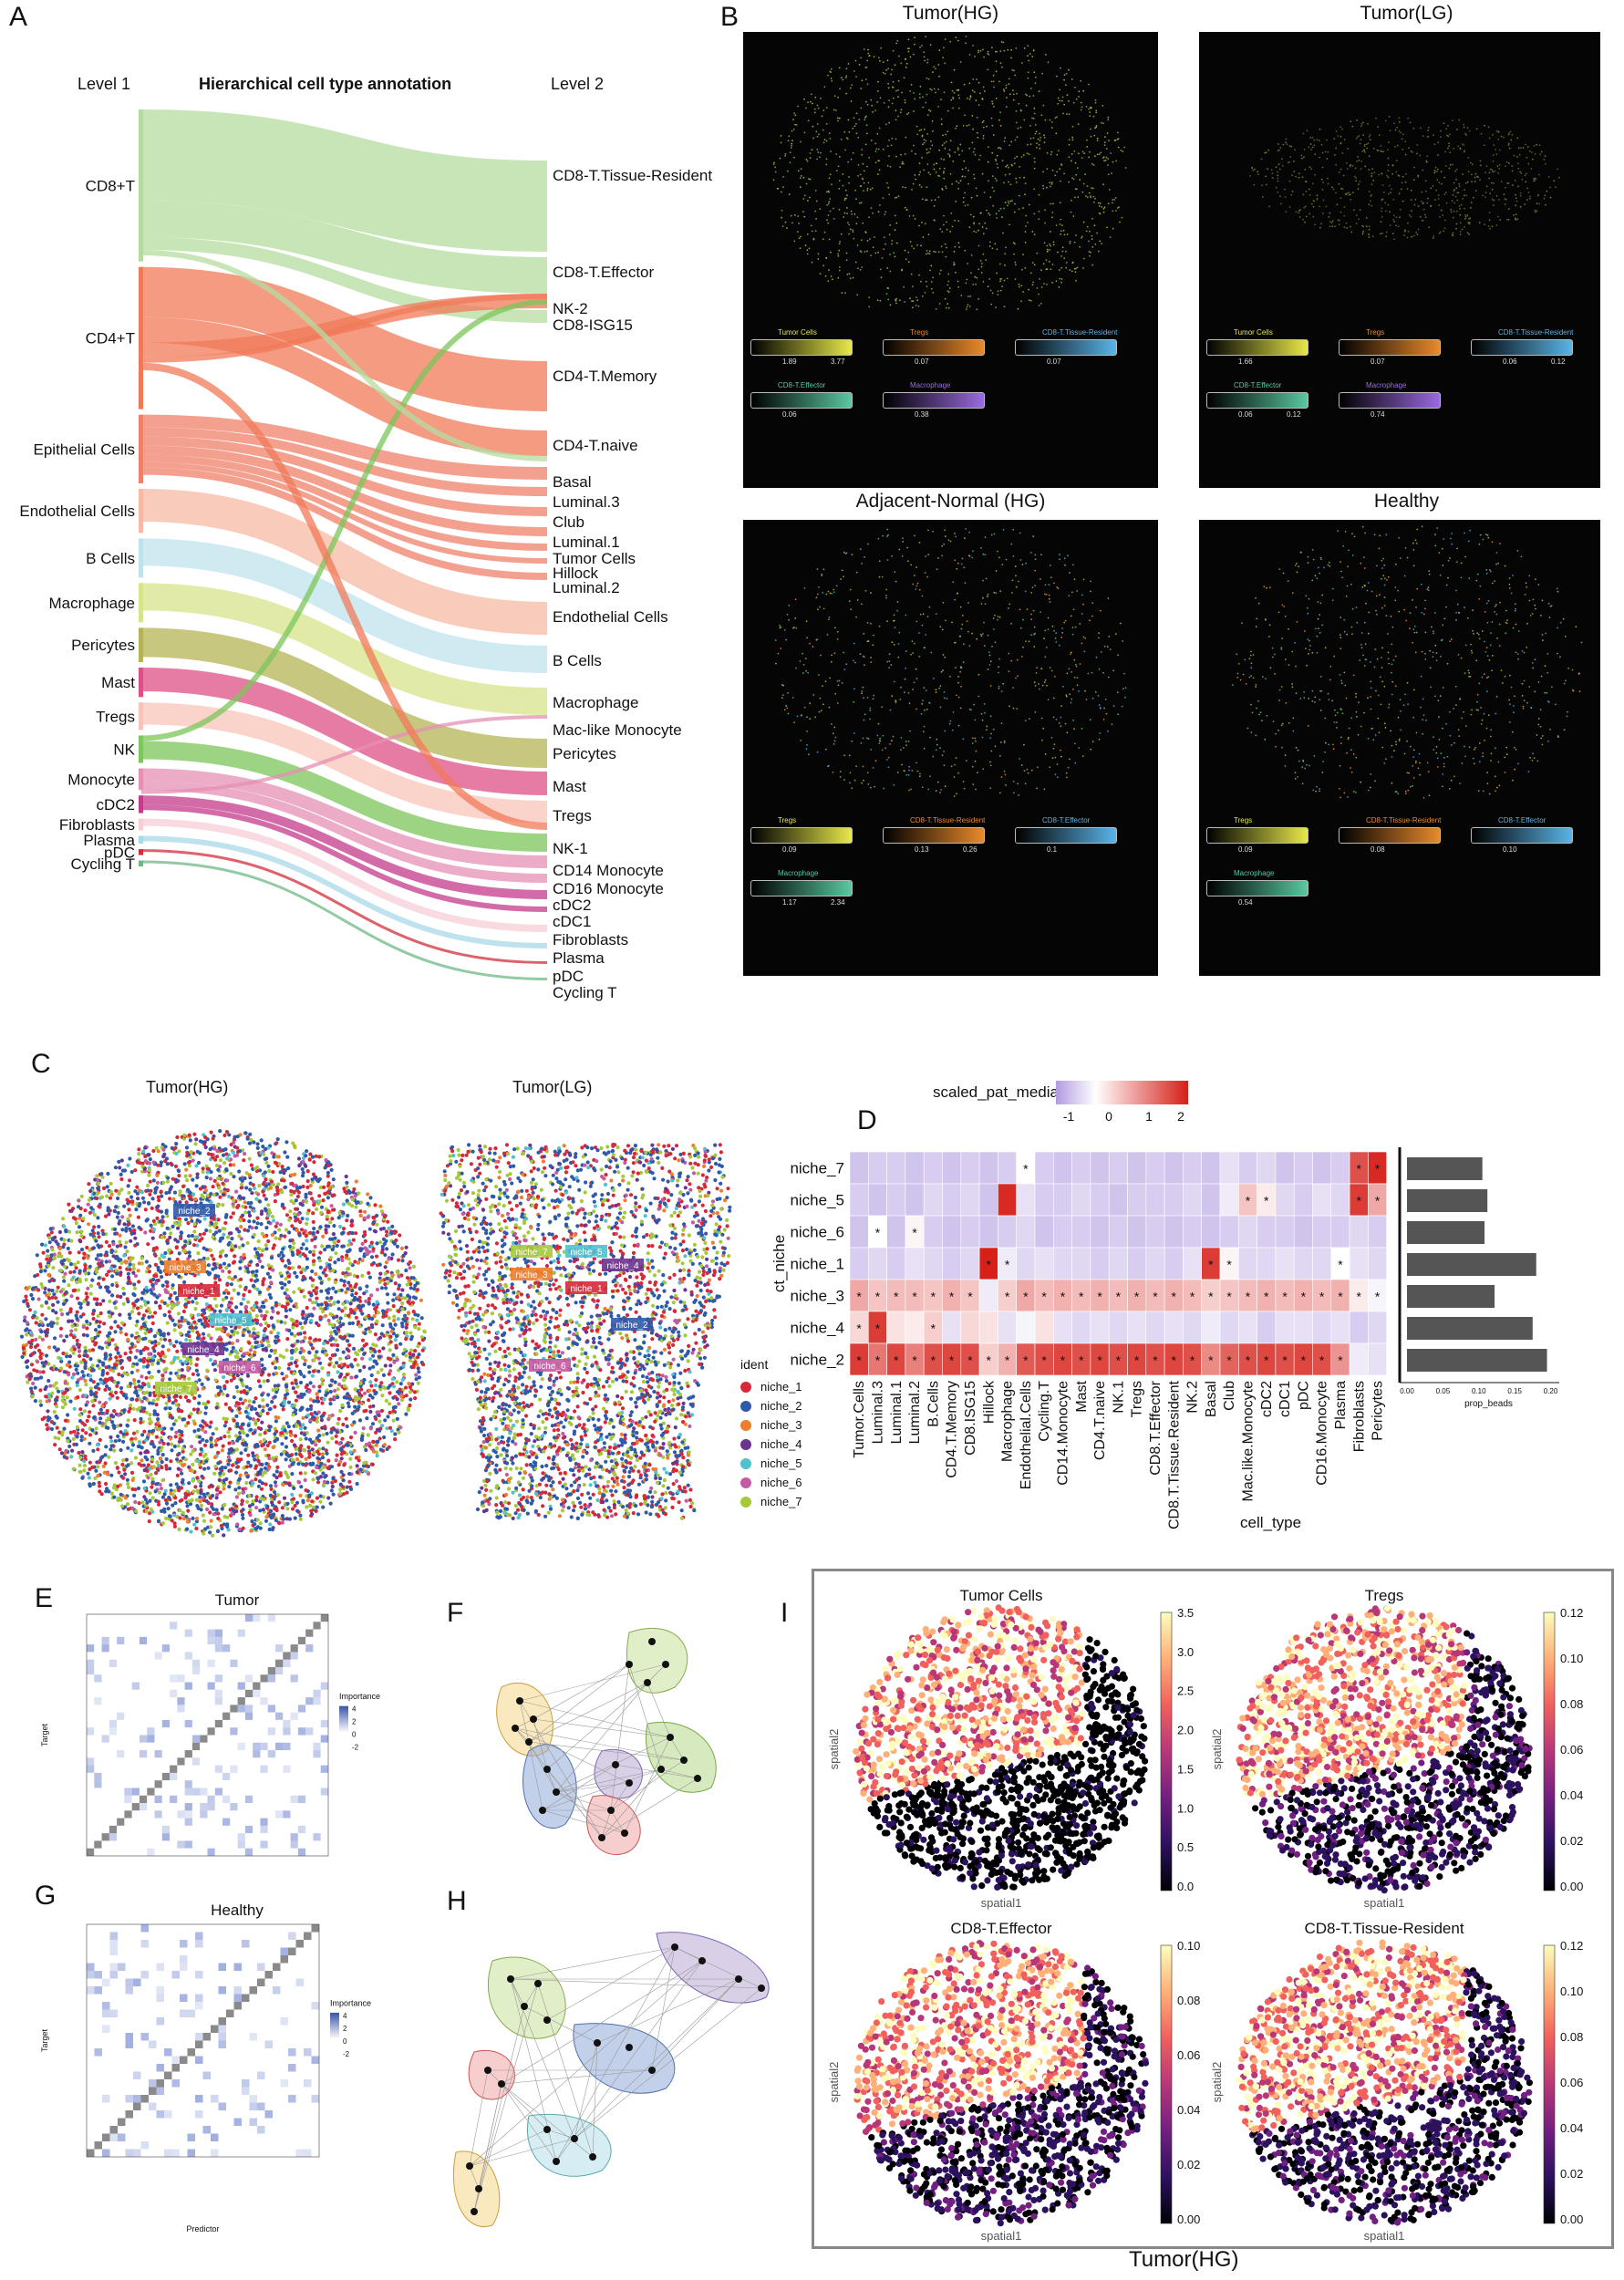 The image size is (1624, 2280). Describe the element at coordinates (141, 603) in the screenshot. I see `sankey-node-level1` at that location.